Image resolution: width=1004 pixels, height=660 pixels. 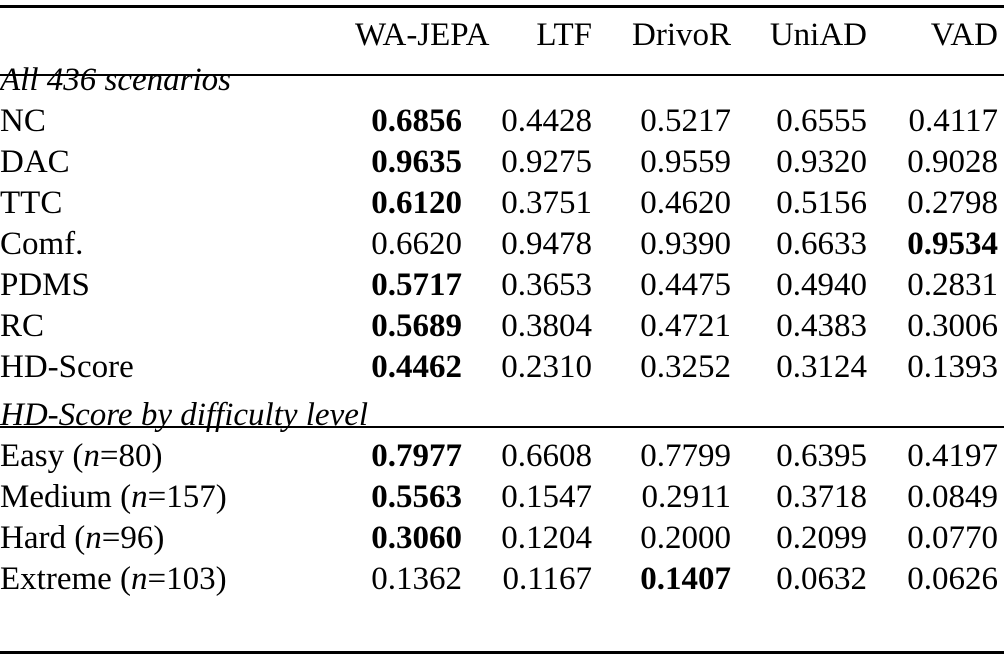 I want to click on value-cell: 0.2310, so click(x=546, y=367).